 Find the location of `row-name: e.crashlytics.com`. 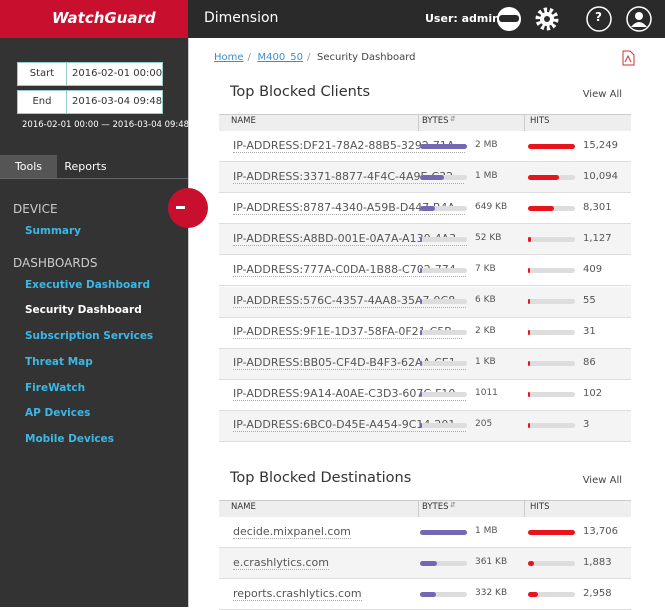

row-name: e.crashlytics.com is located at coordinates (281, 563).